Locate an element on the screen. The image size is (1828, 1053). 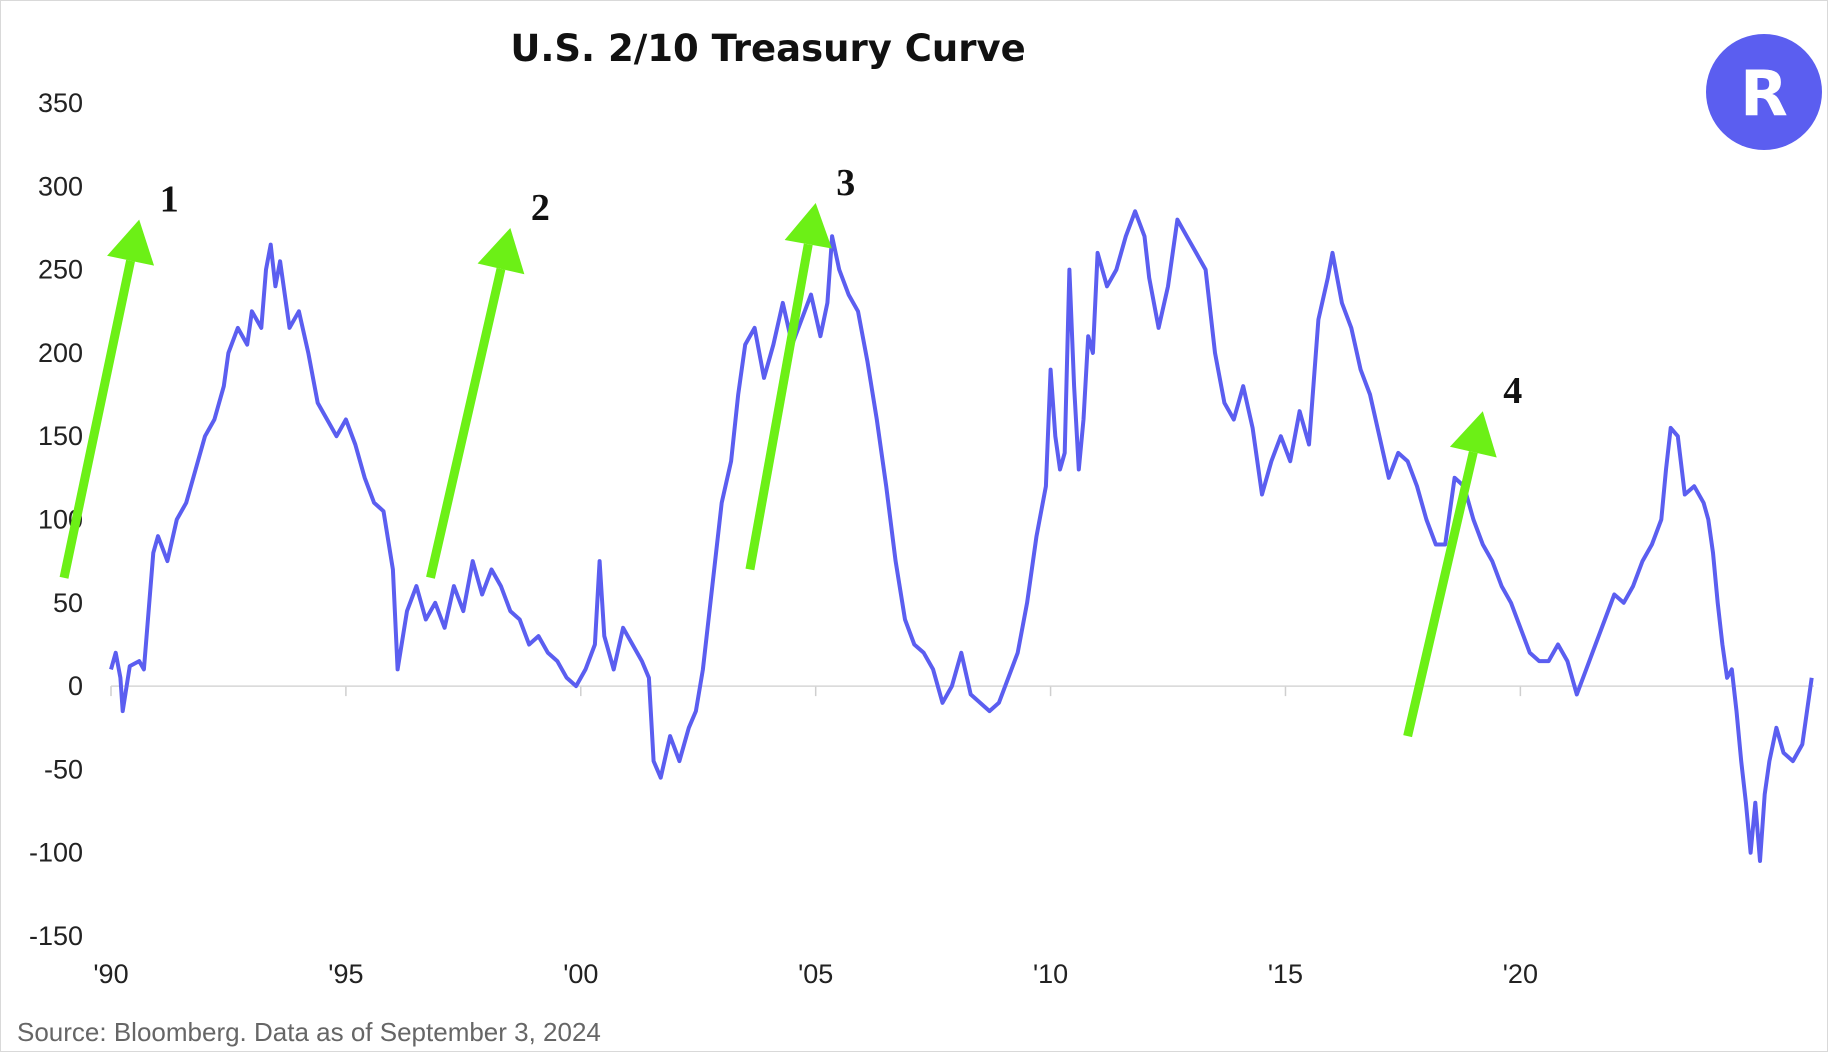
y-tick-label: 300 is located at coordinates (60, 186).